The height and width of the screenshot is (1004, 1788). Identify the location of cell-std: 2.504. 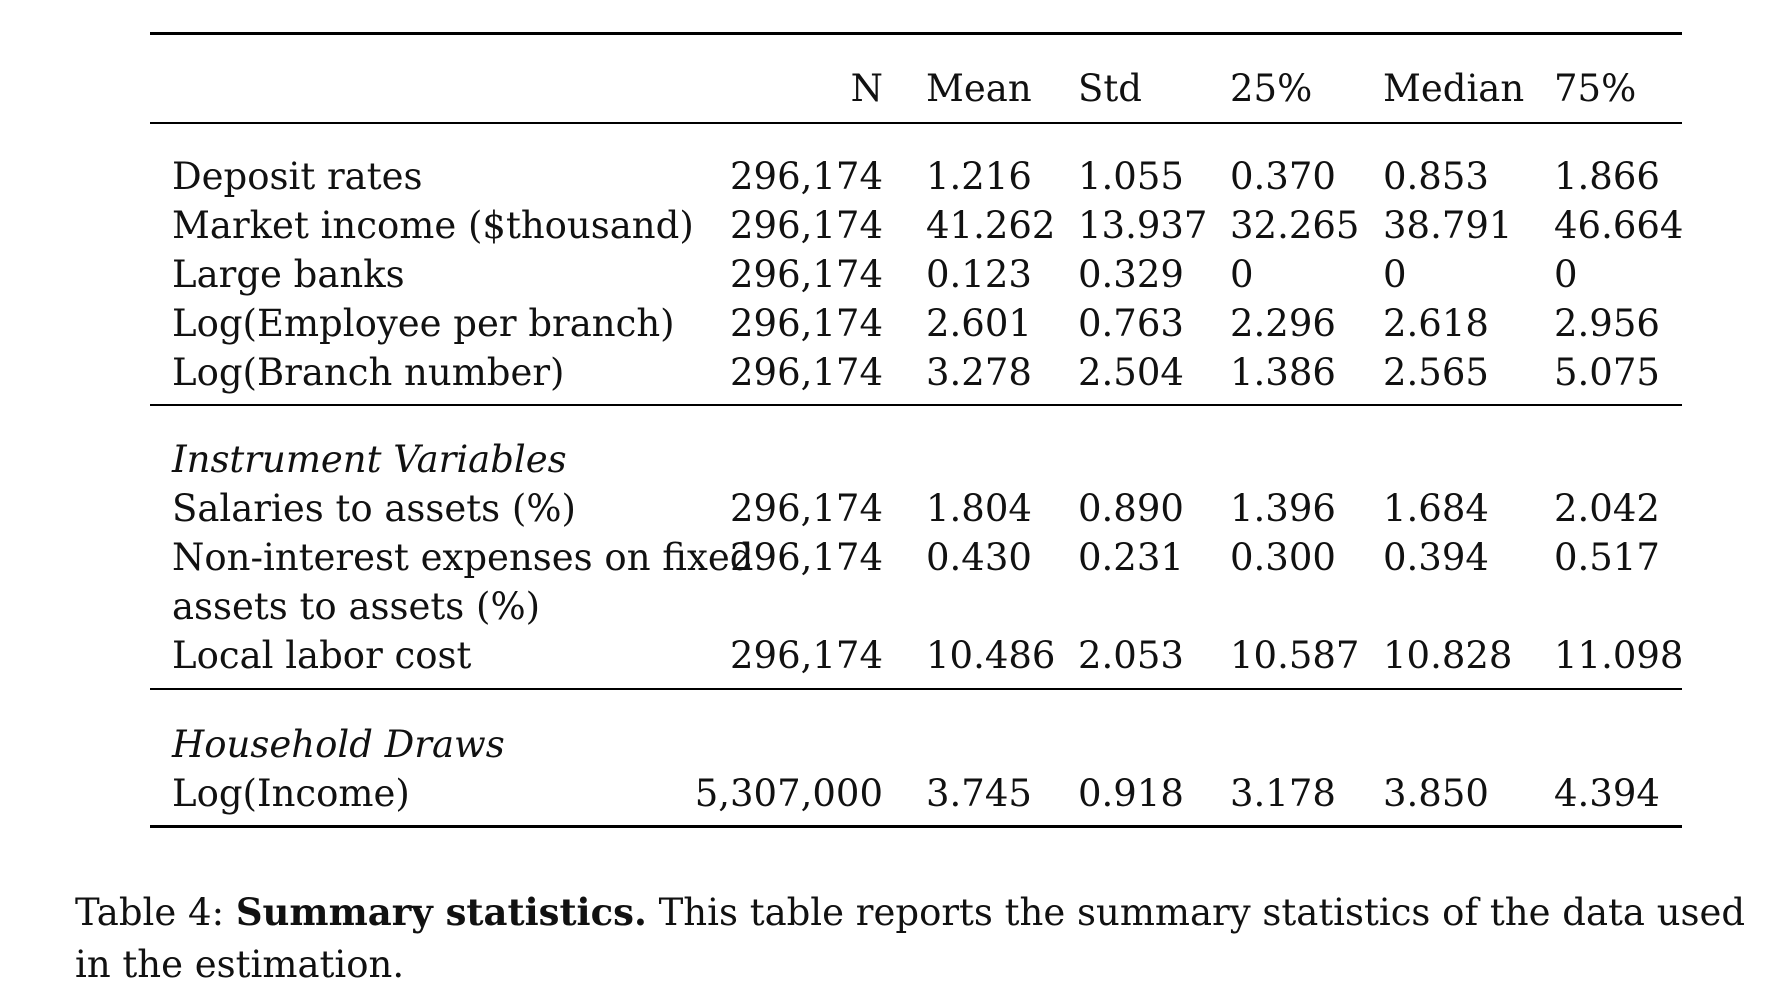
(1131, 372).